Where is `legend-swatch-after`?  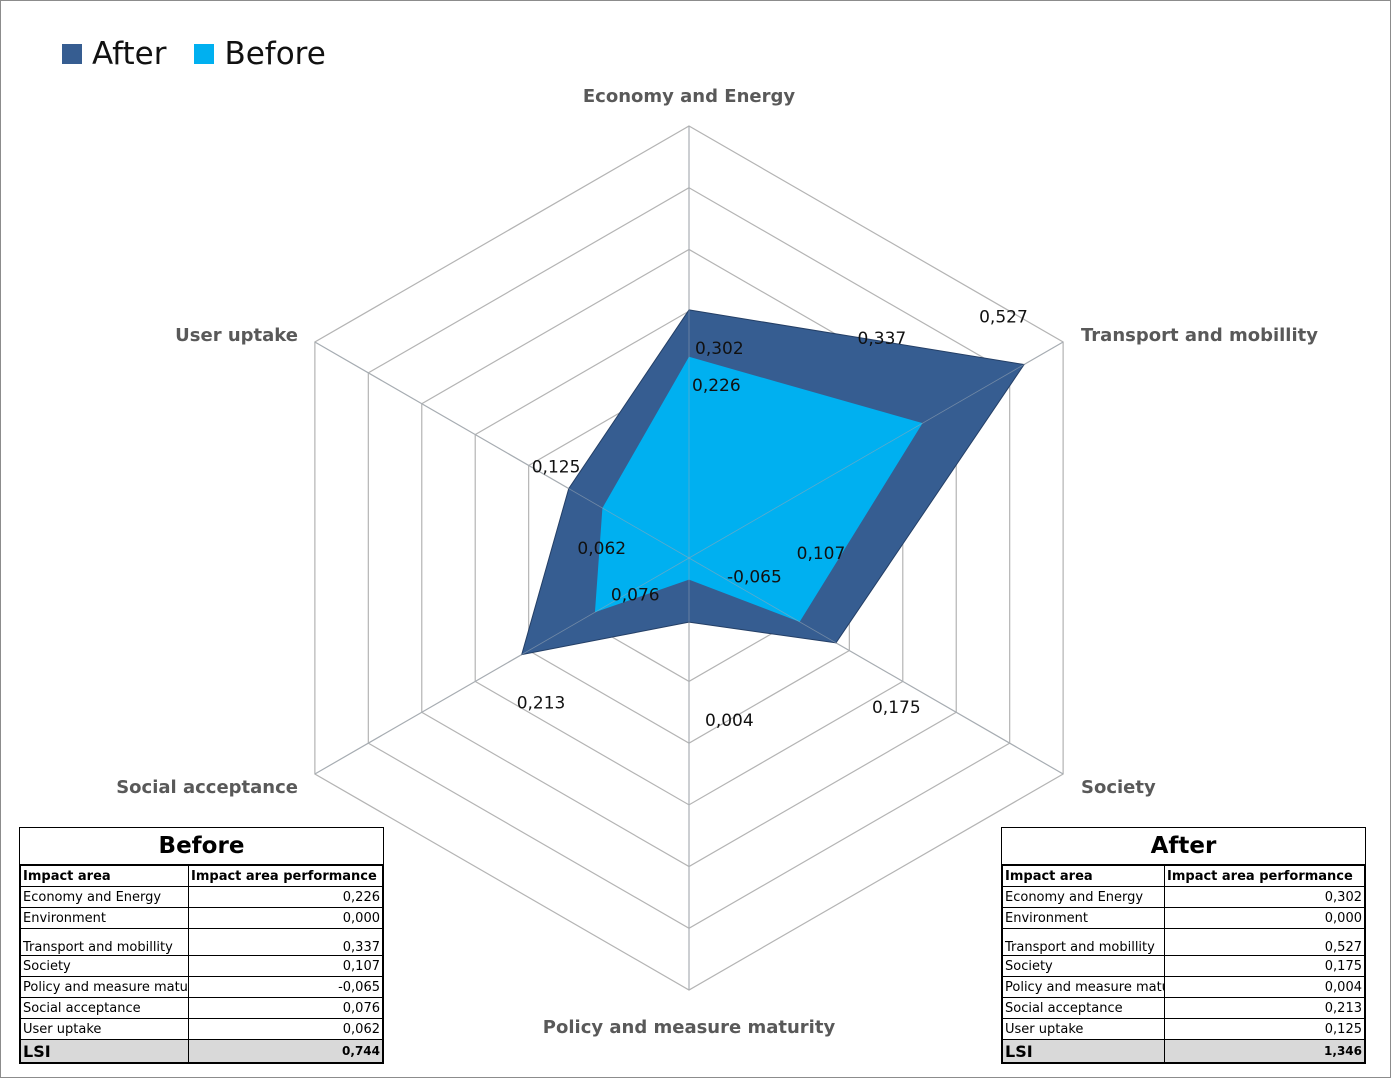
legend-swatch-after is located at coordinates (72, 54).